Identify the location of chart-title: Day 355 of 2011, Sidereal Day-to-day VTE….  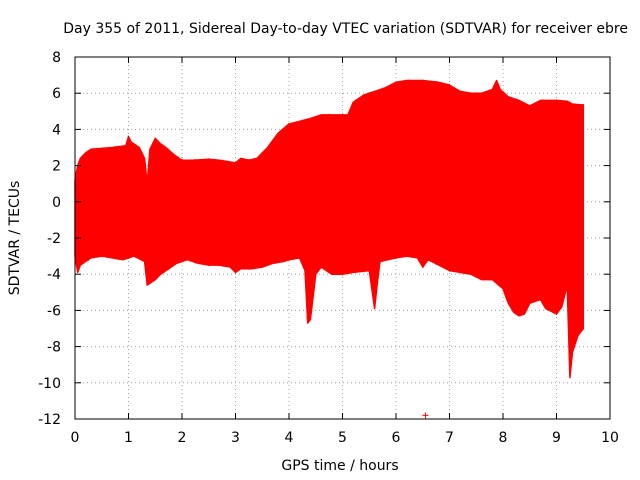
(345, 29).